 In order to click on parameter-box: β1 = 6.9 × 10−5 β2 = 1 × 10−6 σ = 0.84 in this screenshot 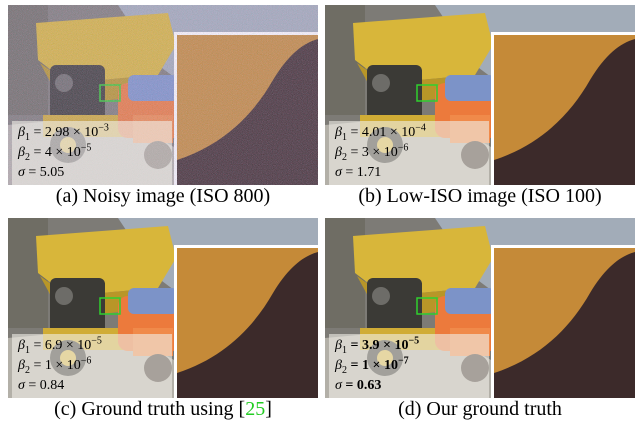, I will do `click(92, 366)`.